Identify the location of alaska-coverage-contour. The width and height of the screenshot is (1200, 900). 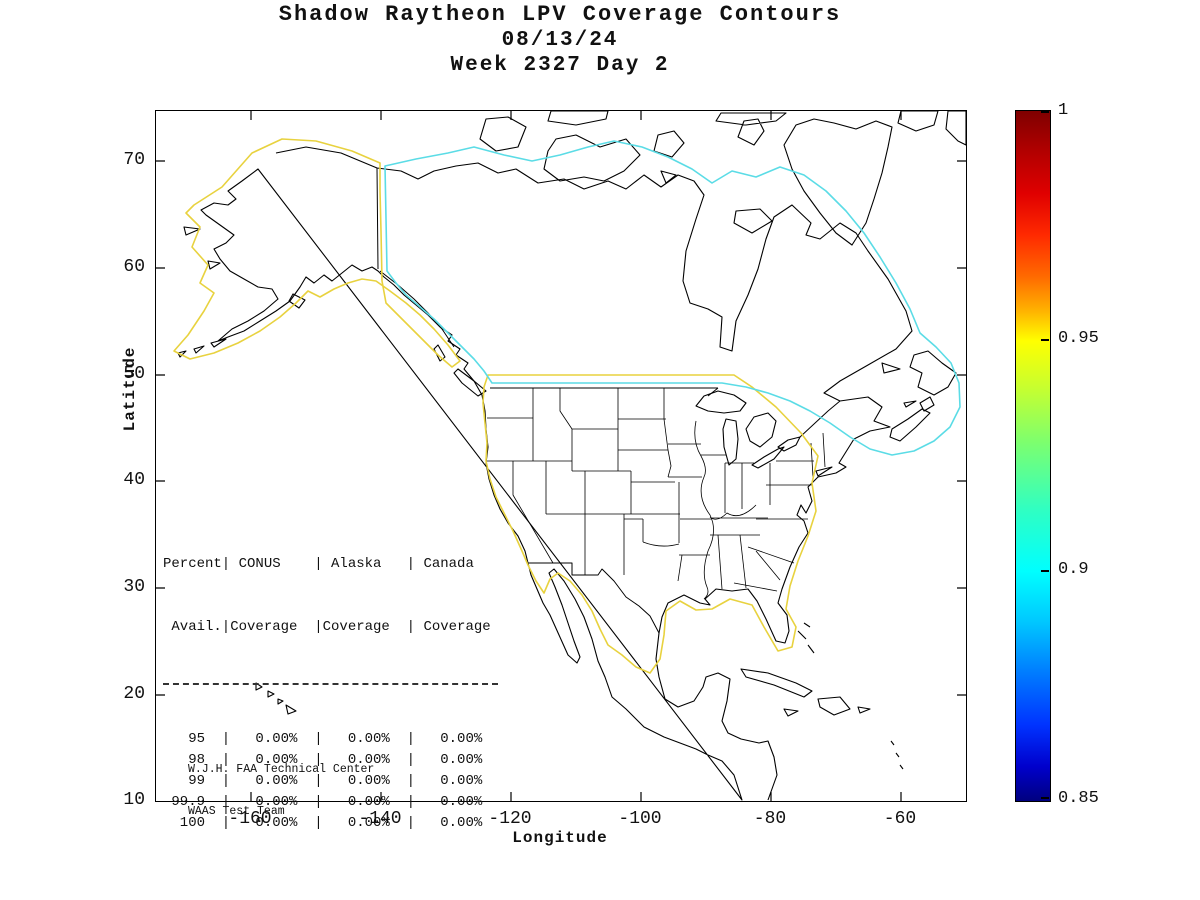
(317, 253).